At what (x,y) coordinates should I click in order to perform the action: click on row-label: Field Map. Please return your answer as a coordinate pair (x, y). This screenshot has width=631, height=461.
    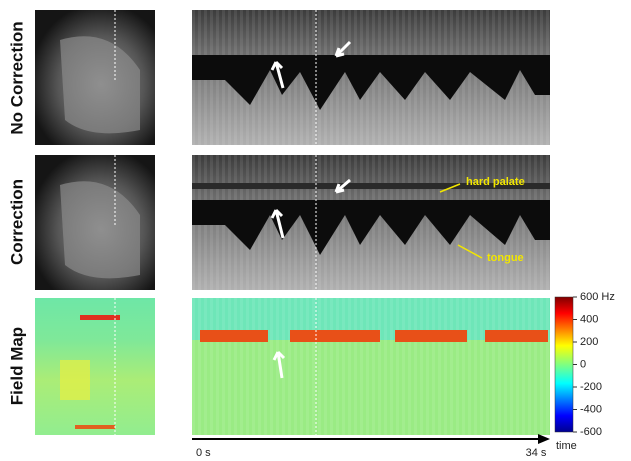
    Looking at the image, I should click on (16, 366).